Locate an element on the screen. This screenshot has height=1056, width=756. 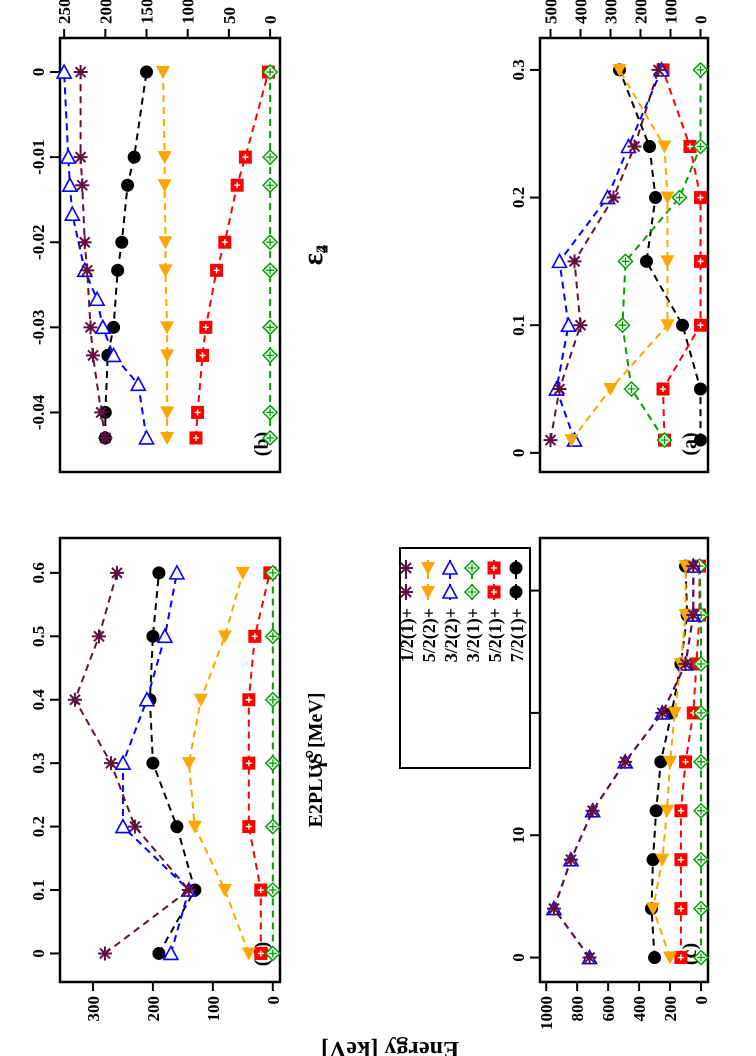
x-tick-label: 0.2 is located at coordinates (38, 826).